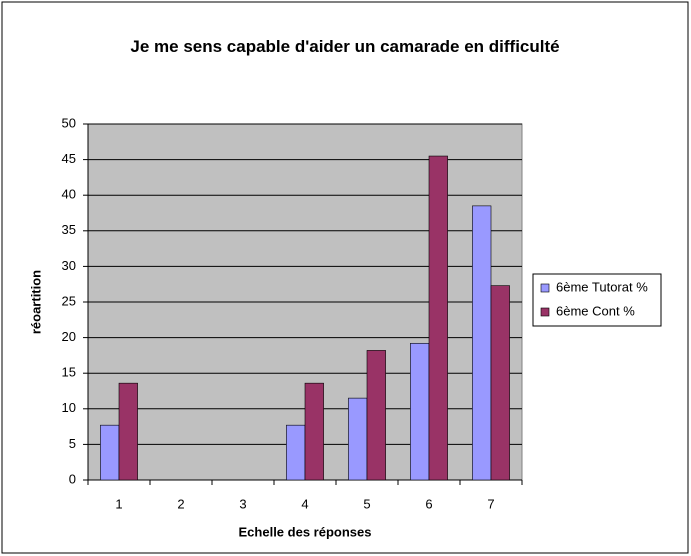 This screenshot has width=691, height=556. Describe the element at coordinates (69, 407) in the screenshot. I see `y-tick-label: 10` at that location.